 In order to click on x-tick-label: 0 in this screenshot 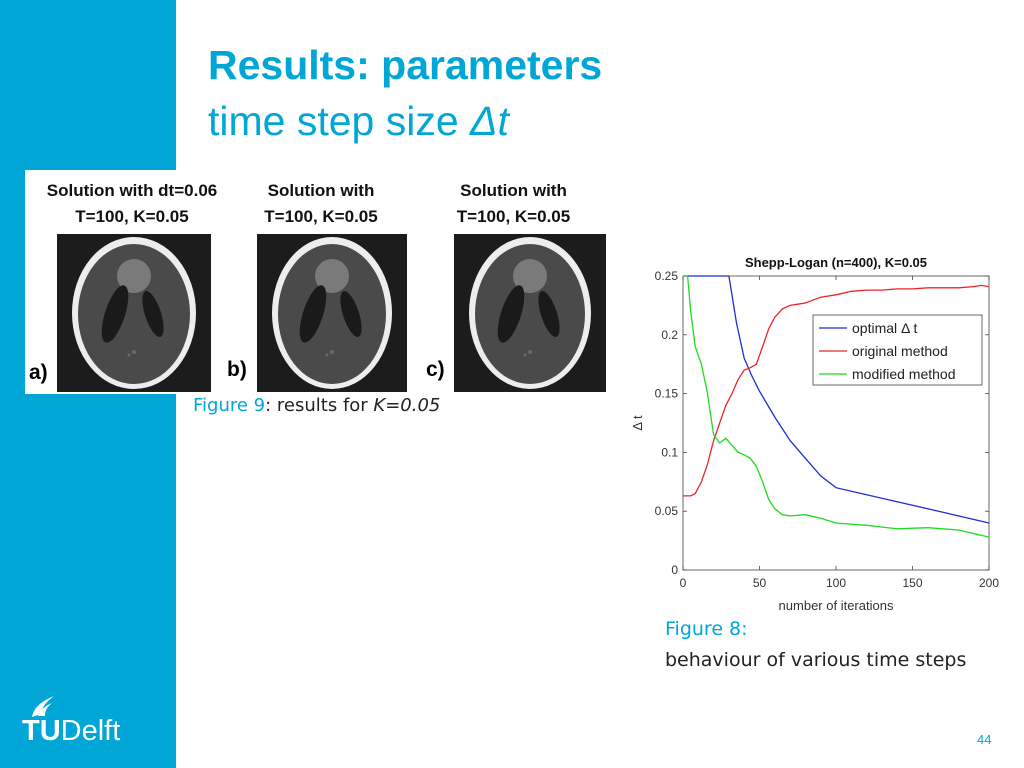, I will do `click(683, 583)`.